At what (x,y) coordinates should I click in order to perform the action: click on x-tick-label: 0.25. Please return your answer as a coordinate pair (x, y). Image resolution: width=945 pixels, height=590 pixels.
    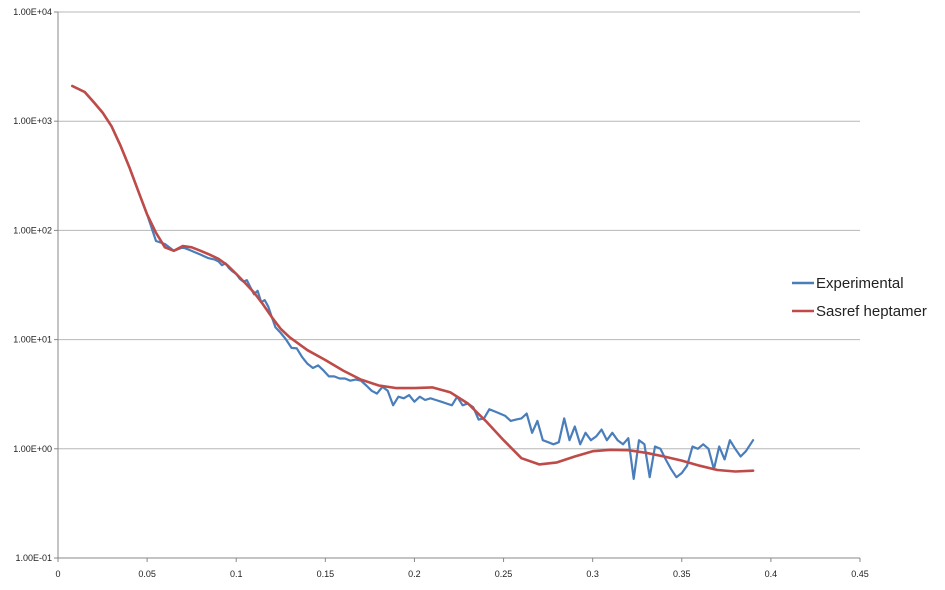
    Looking at the image, I should click on (504, 574).